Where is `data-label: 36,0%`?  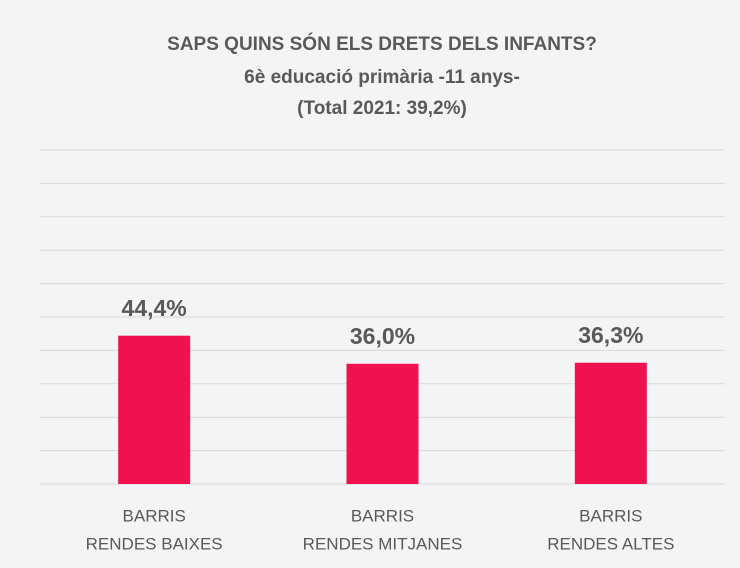 data-label: 36,0% is located at coordinates (382, 336).